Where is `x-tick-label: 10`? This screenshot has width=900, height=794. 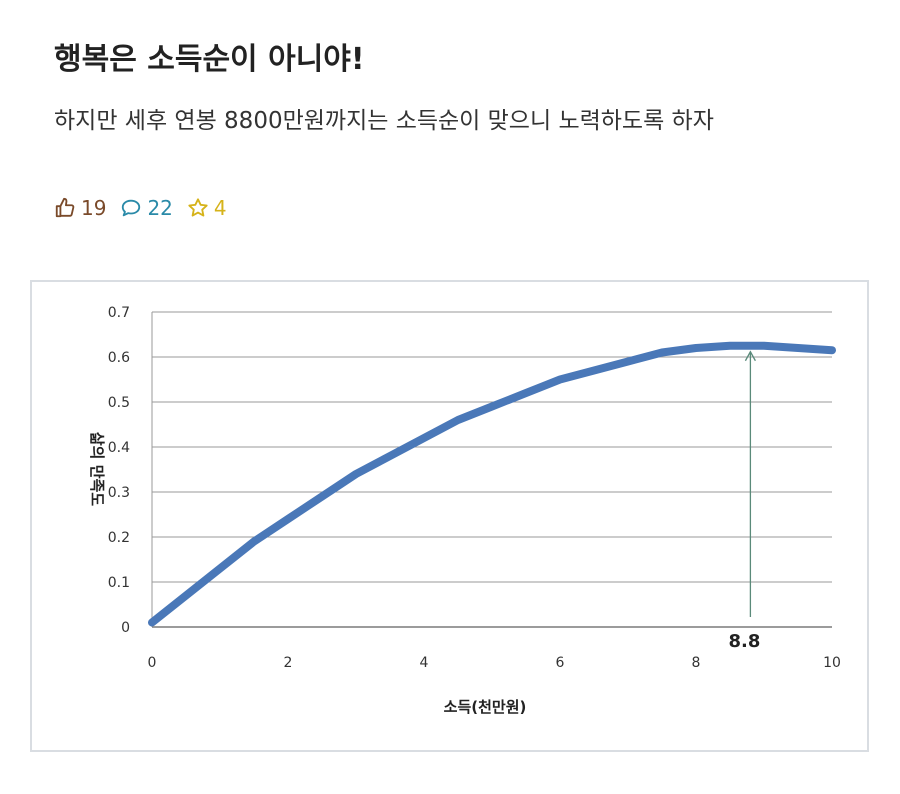 x-tick-label: 10 is located at coordinates (832, 663).